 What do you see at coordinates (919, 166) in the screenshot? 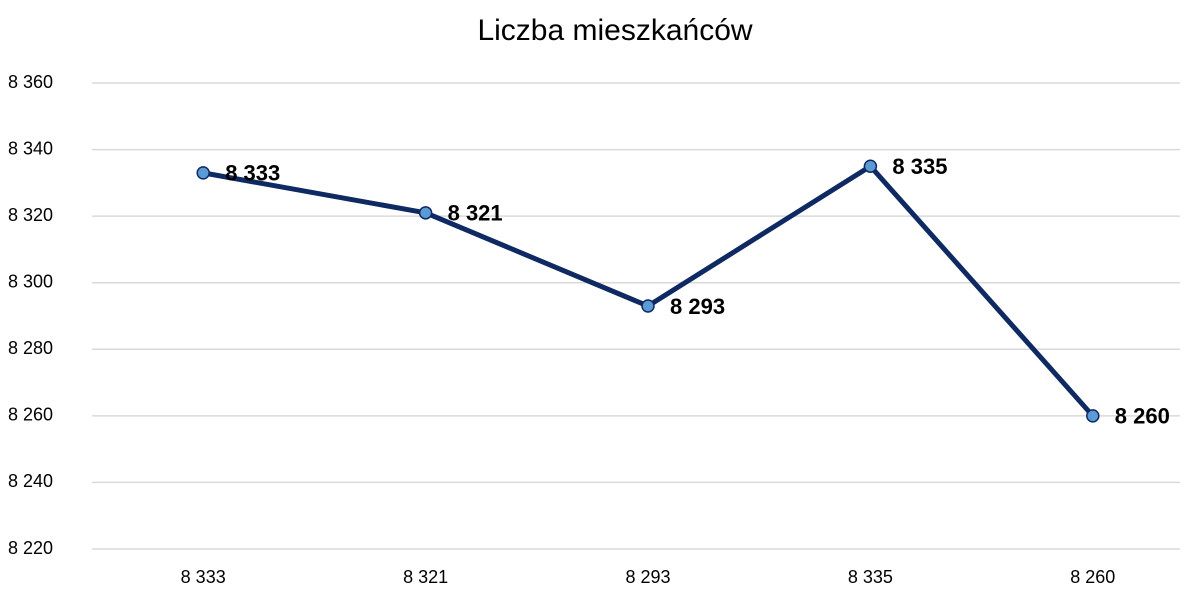
I see `data-label: 8 335` at bounding box center [919, 166].